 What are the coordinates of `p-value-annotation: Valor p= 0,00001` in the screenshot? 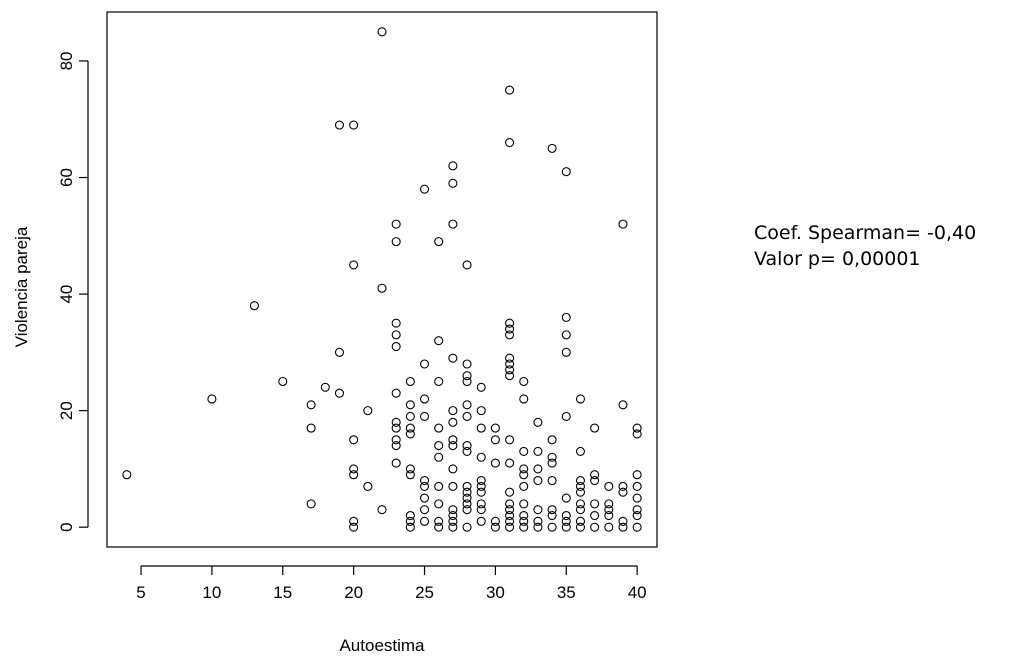 It's located at (837, 259).